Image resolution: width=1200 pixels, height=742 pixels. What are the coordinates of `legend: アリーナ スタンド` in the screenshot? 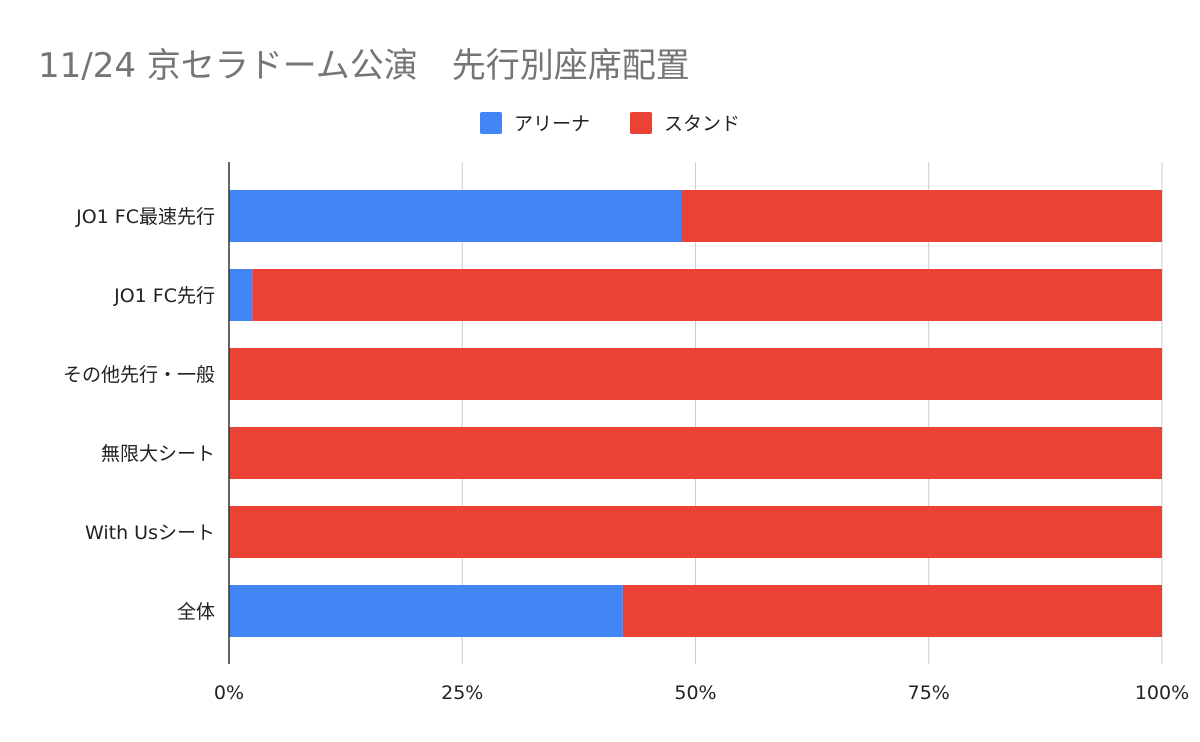 It's located at (610, 123).